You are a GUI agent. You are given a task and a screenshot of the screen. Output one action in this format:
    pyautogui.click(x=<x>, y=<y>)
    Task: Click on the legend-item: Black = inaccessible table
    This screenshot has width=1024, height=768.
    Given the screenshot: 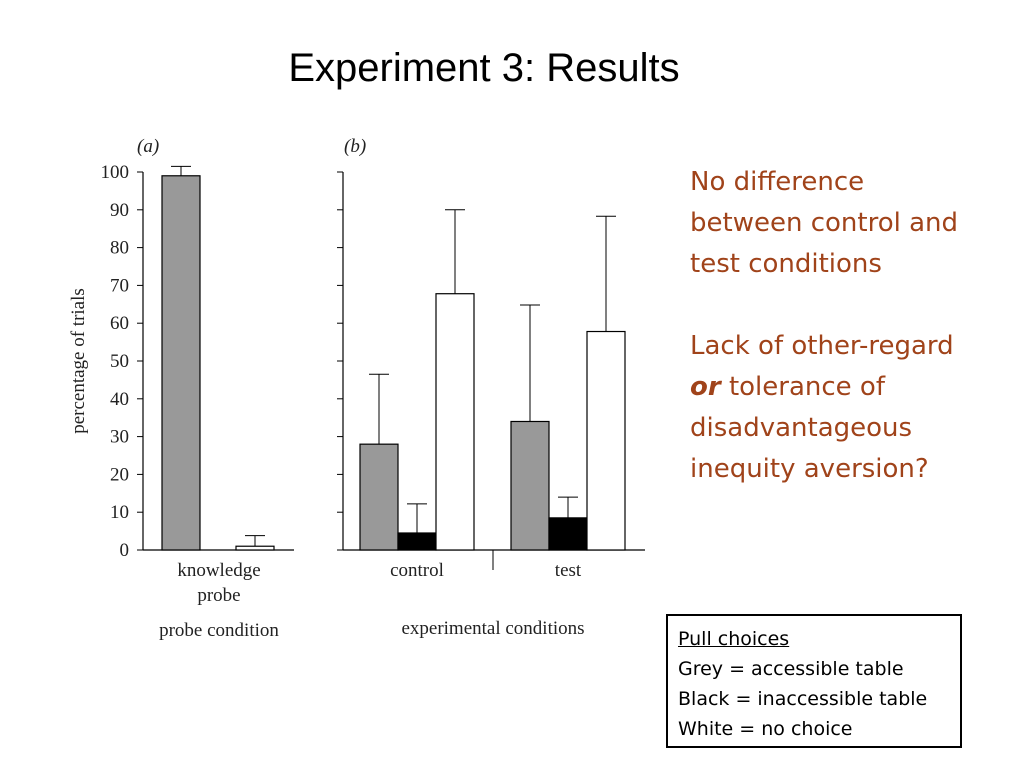 What is the action you would take?
    pyautogui.click(x=803, y=699)
    